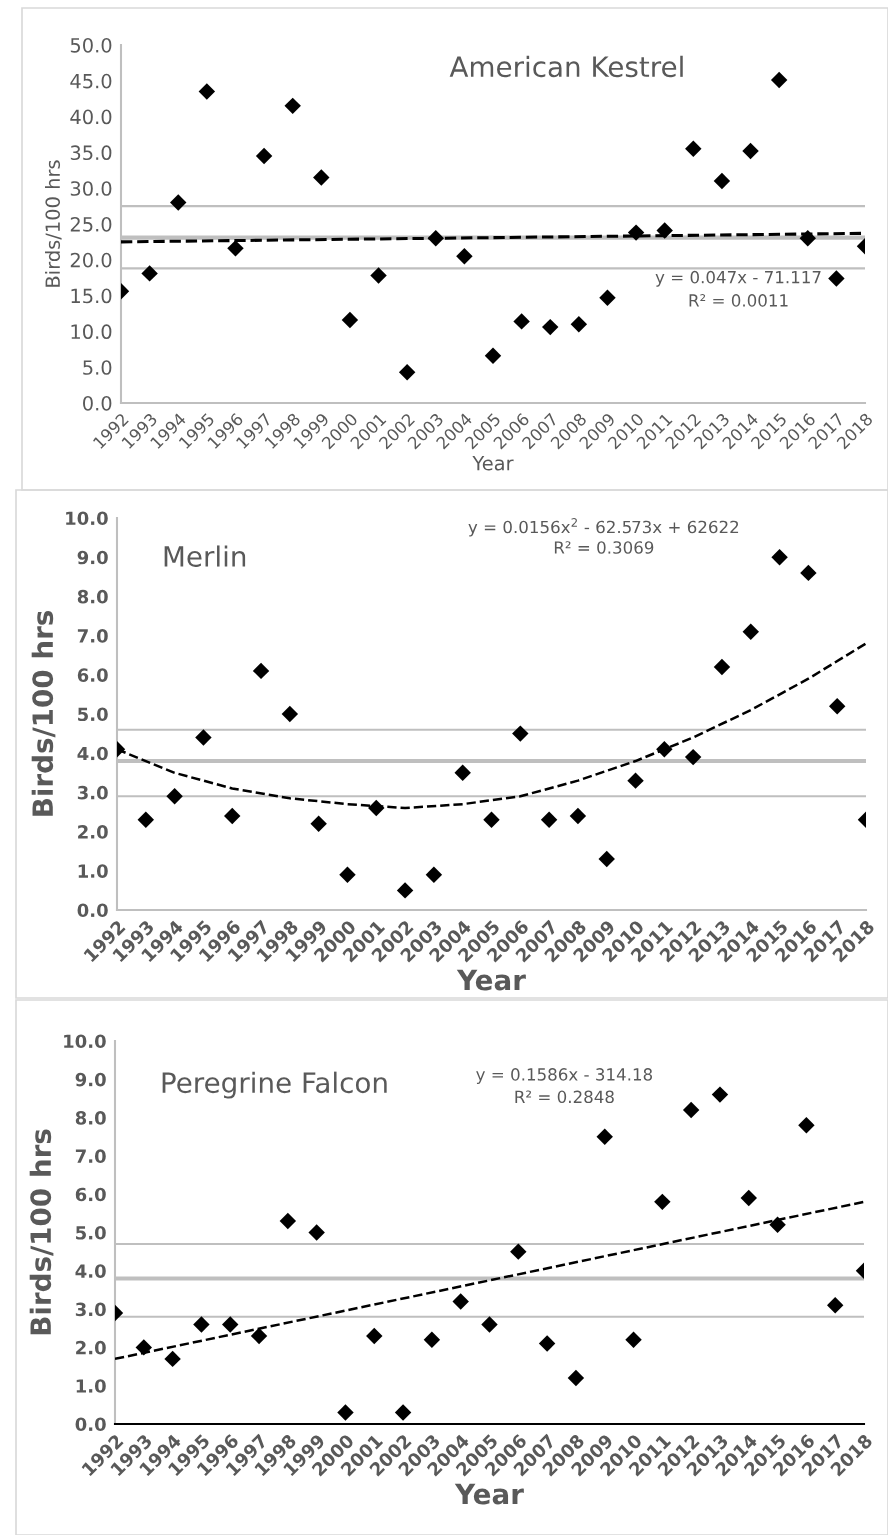  Describe the element at coordinates (274, 1085) in the screenshot. I see `text: Peregrine Falcon` at that location.